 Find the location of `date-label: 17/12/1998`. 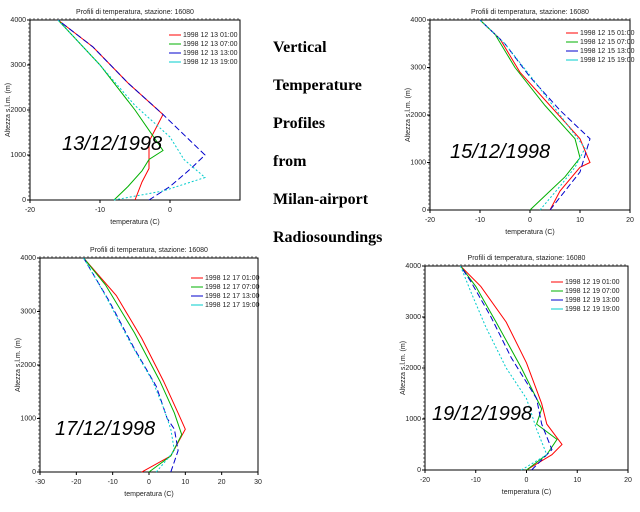

date-label: 17/12/1998 is located at coordinates (105, 429).